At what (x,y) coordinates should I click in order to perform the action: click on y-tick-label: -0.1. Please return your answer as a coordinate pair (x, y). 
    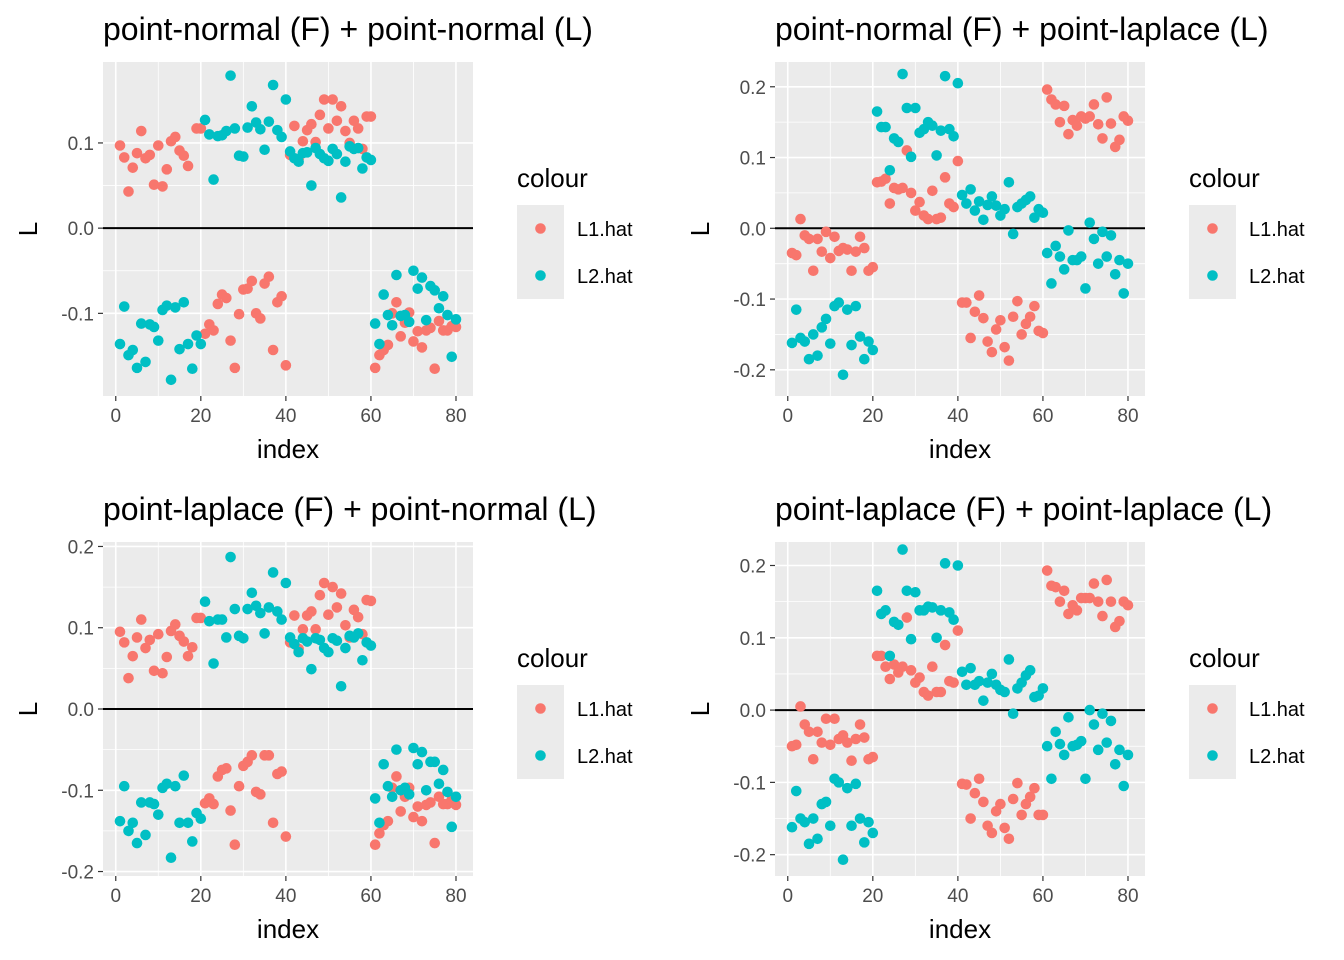
    Looking at the image, I should click on (77, 791).